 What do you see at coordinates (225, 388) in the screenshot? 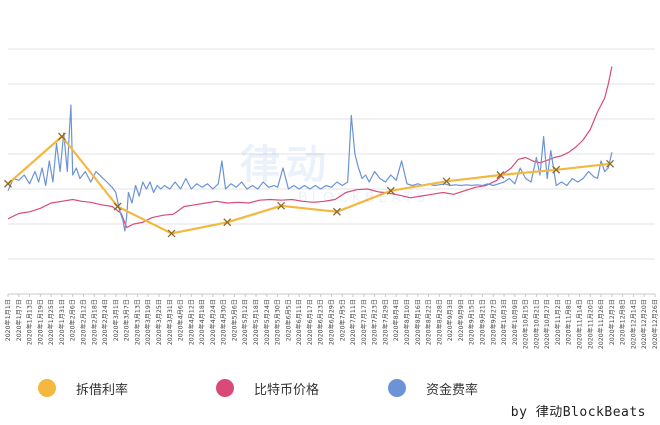
I see `legend-swatch-btc-price` at bounding box center [225, 388].